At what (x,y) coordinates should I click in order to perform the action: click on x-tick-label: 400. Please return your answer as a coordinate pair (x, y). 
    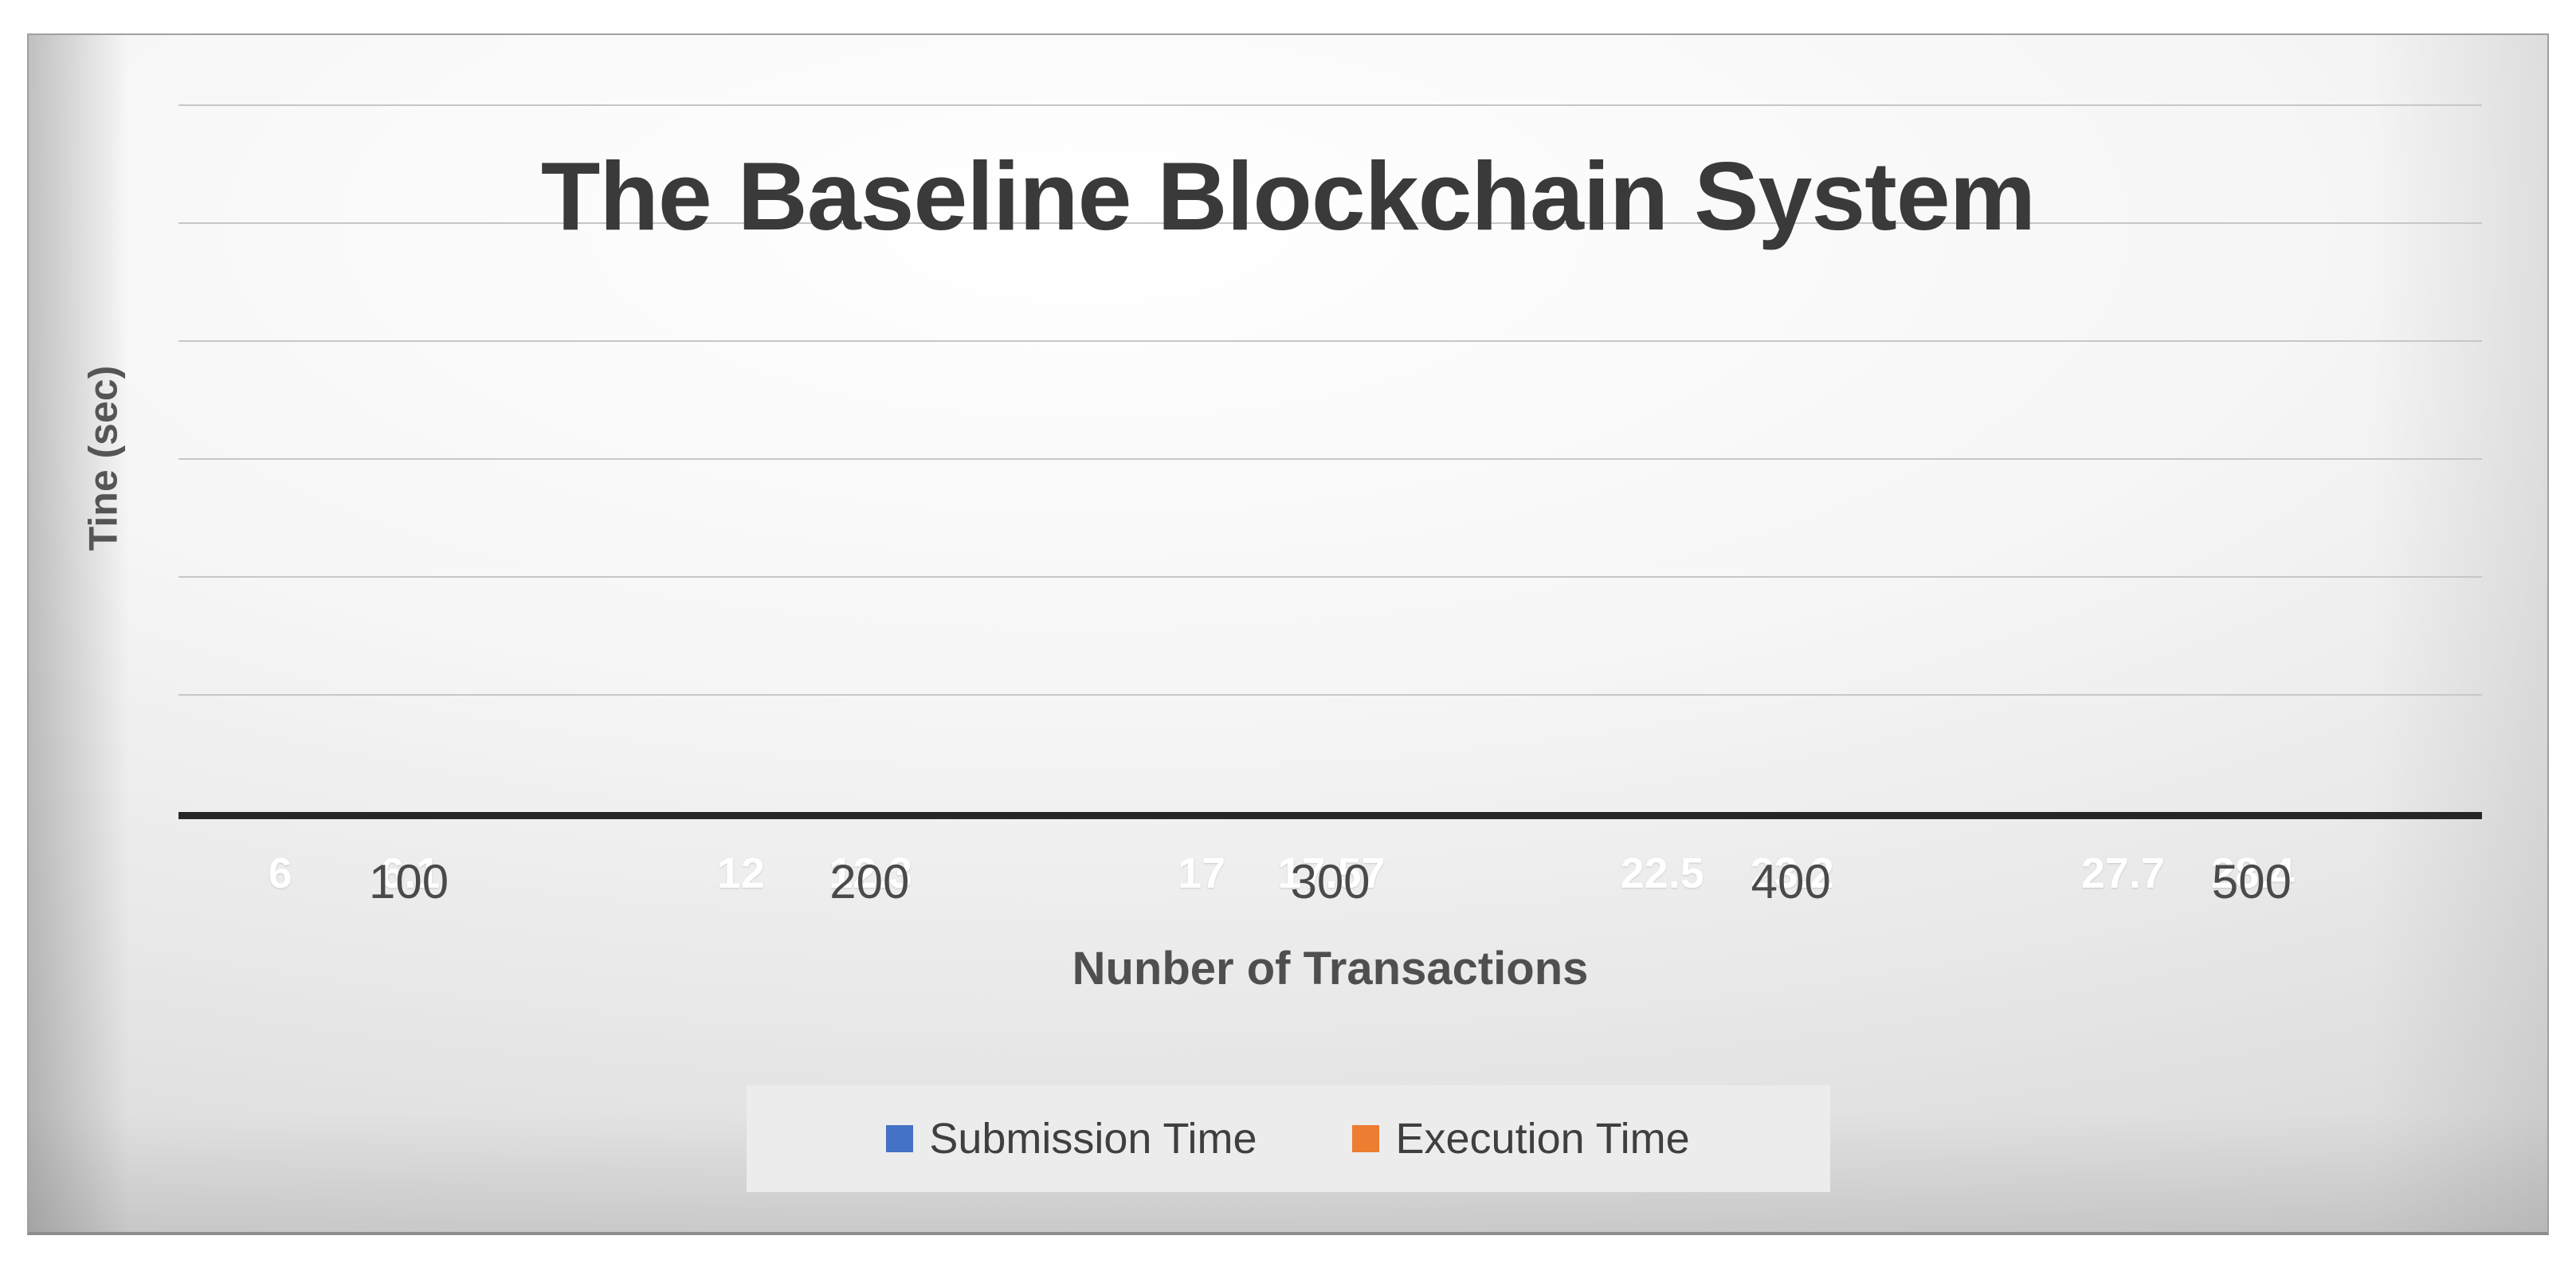
    Looking at the image, I should click on (1791, 881).